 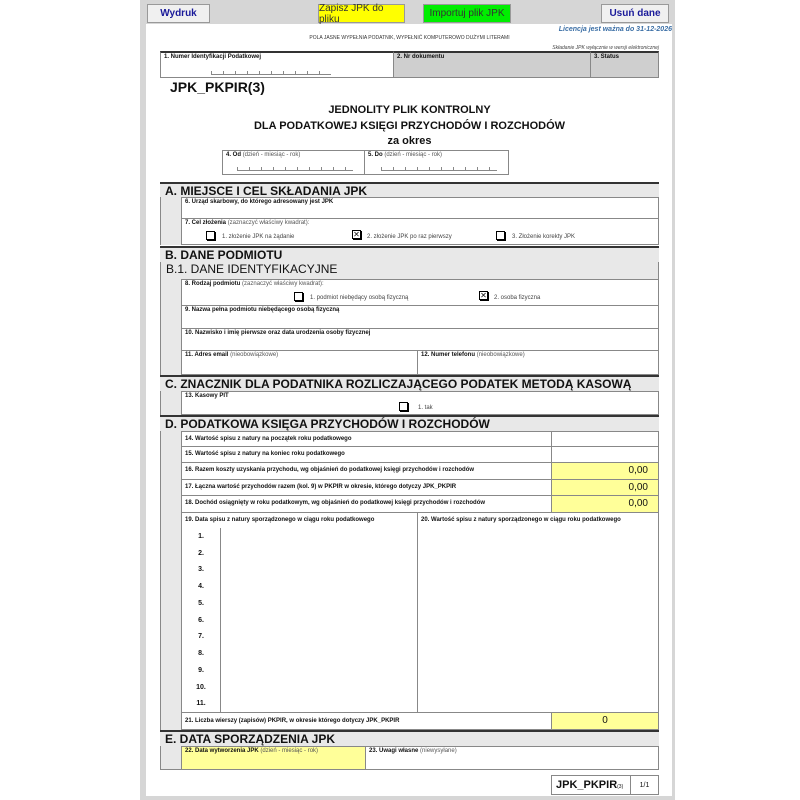 What do you see at coordinates (587, 785) in the screenshot?
I see `footer-code-text: JPK_PKPIR` at bounding box center [587, 785].